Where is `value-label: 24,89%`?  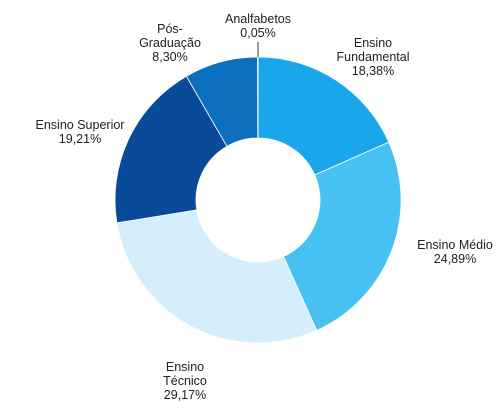 value-label: 24,89% is located at coordinates (455, 259).